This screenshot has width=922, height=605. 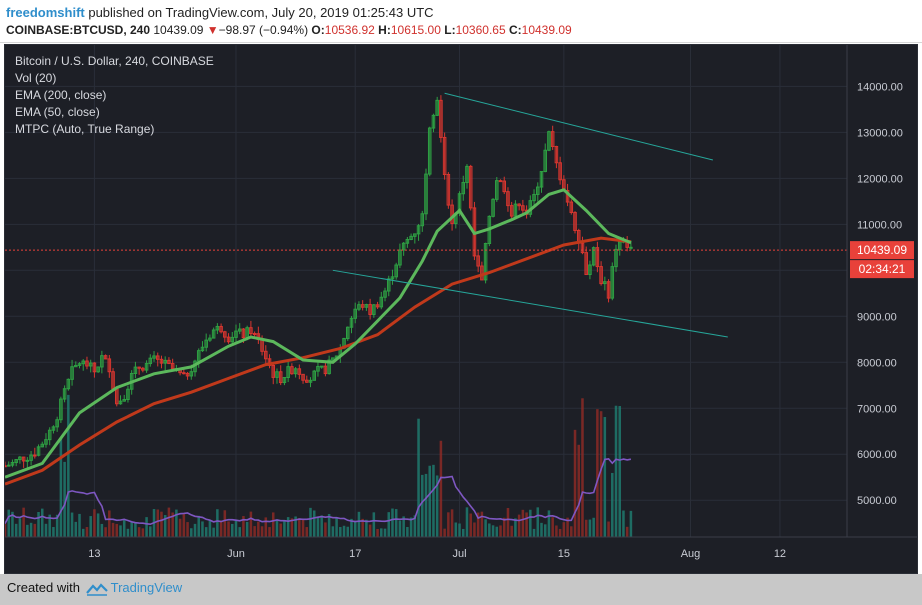 I want to click on price-tick-label: 5000.00, so click(x=877, y=501).